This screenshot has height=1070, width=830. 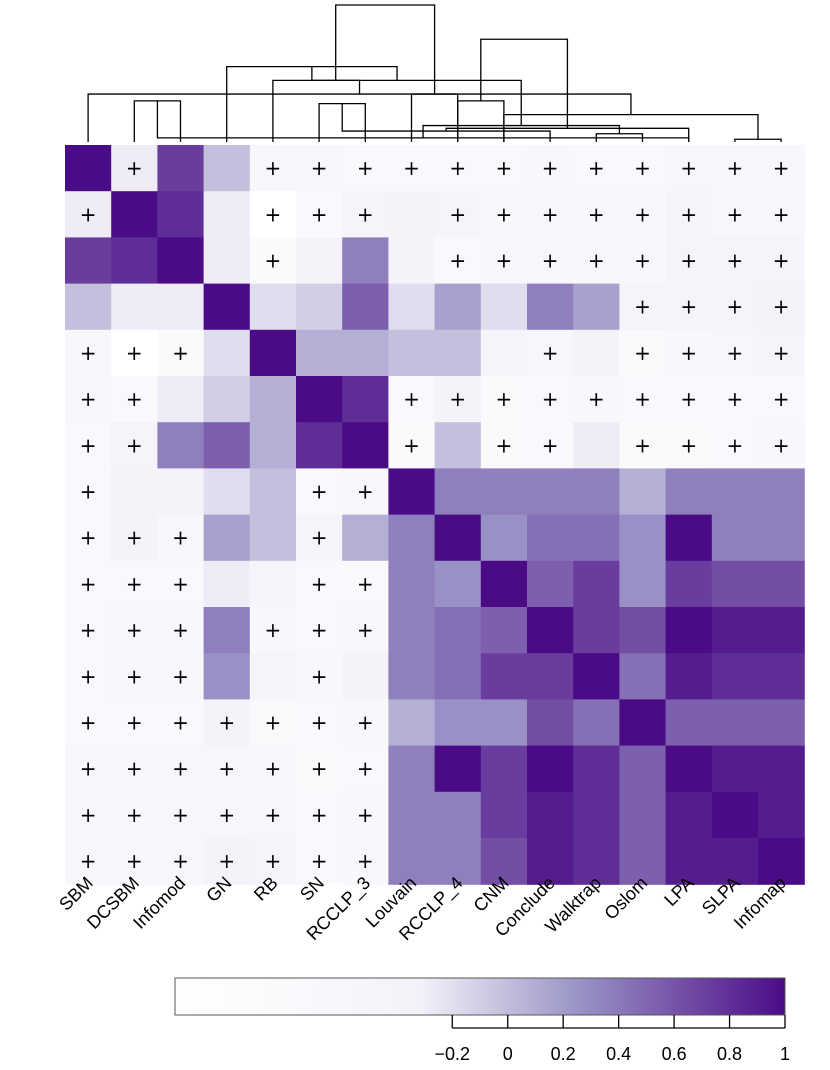 I want to click on plus-marker-0-12: +, so click(x=642, y=168).